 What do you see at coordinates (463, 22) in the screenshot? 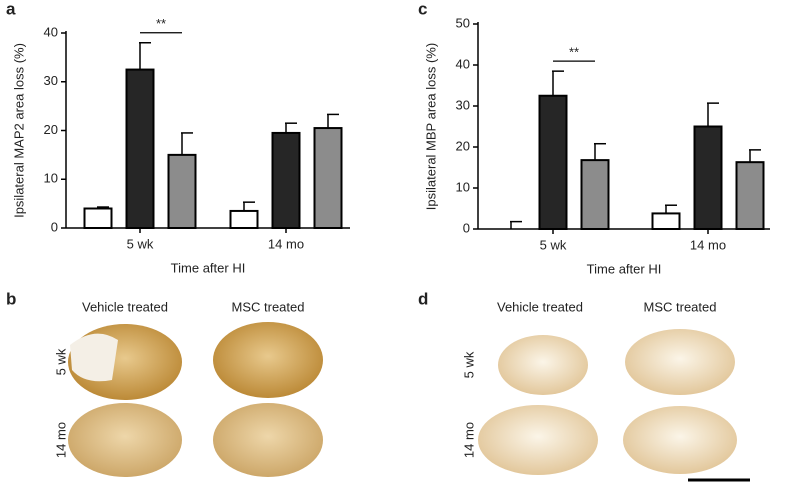
I see `y-tick-label: 50` at bounding box center [463, 22].